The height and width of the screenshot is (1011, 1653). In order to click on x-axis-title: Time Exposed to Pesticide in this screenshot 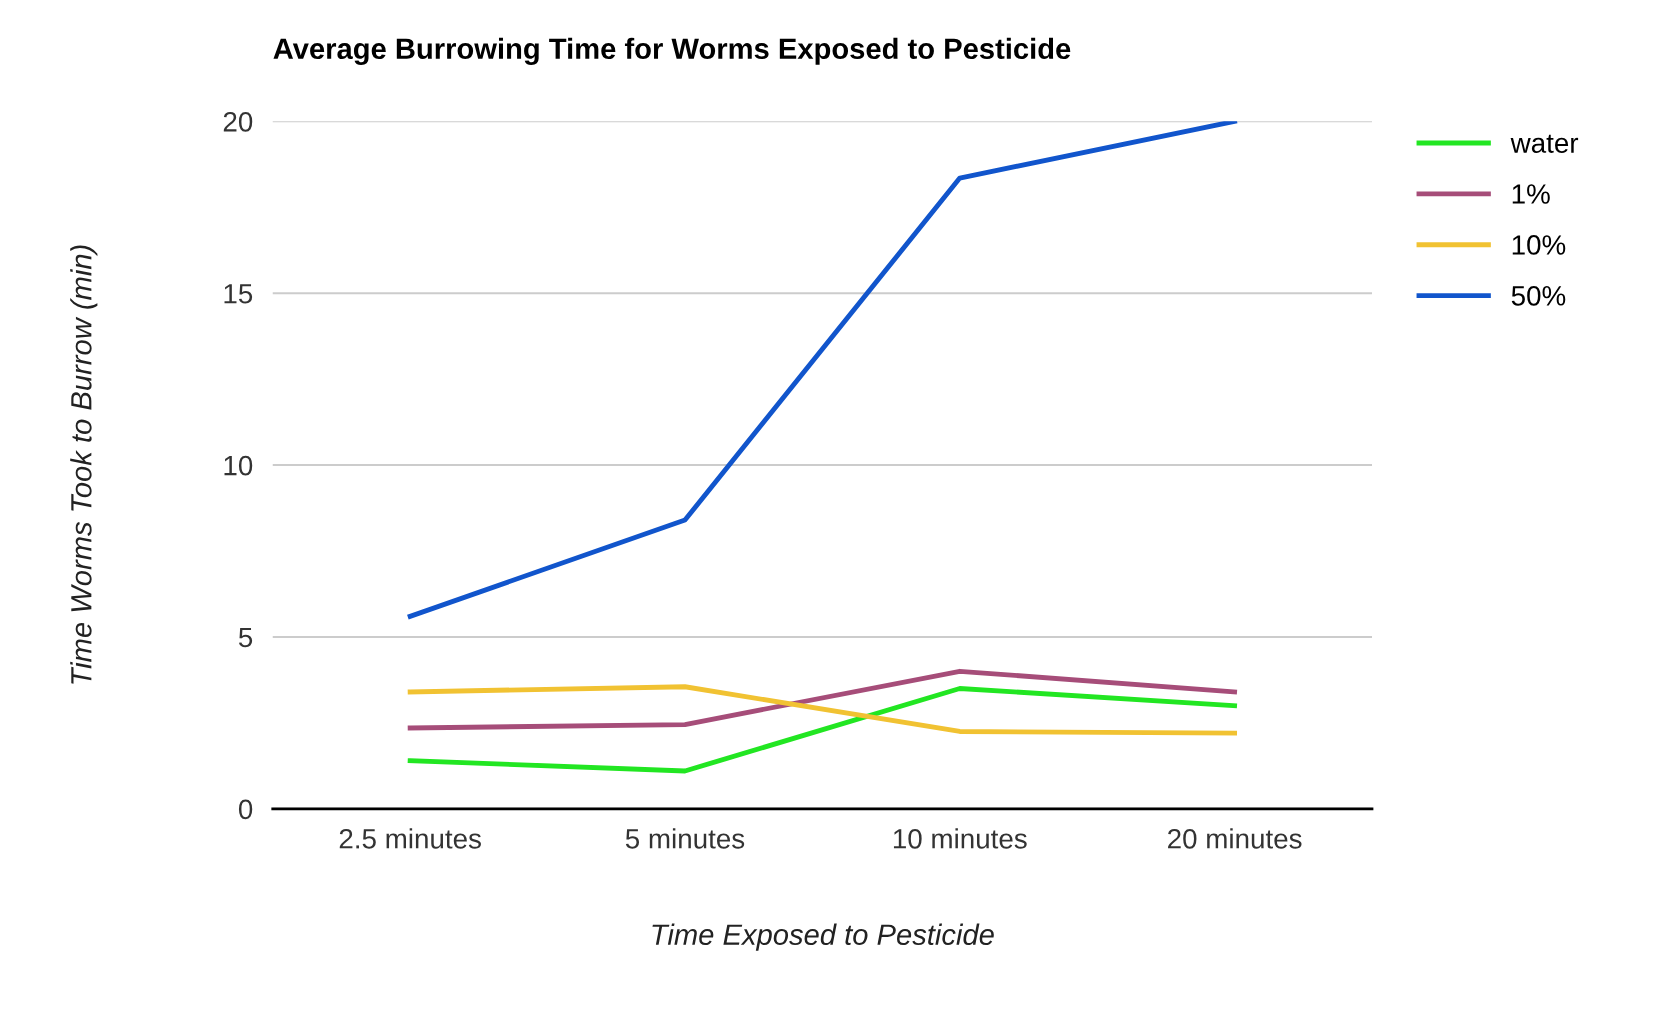, I will do `click(823, 937)`.